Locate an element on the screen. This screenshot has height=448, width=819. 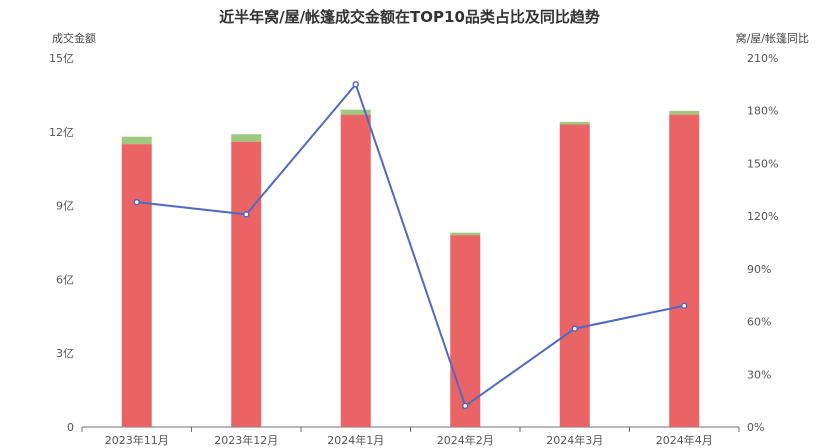
y-tick-label: 12亿 is located at coordinates (61, 132).